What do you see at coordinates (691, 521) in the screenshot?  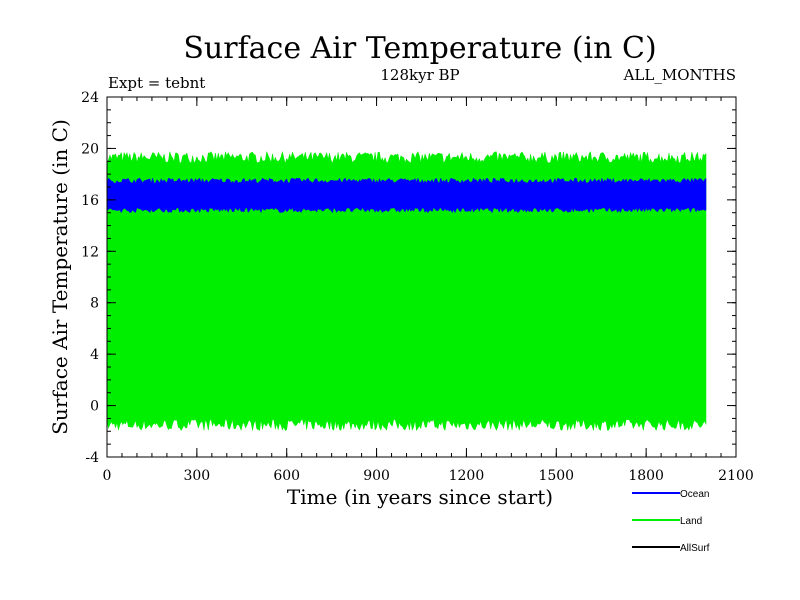 I see `legend-label-land: Land` at bounding box center [691, 521].